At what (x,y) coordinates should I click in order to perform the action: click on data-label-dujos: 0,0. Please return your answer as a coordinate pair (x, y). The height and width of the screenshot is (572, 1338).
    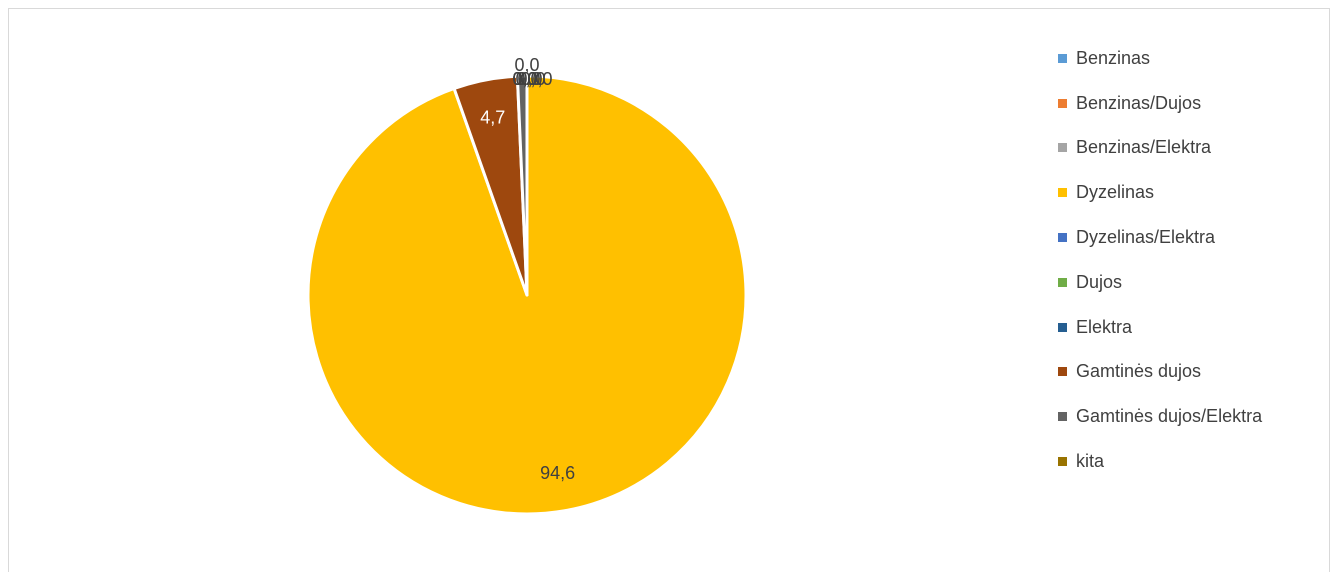
    Looking at the image, I should click on (529, 79).